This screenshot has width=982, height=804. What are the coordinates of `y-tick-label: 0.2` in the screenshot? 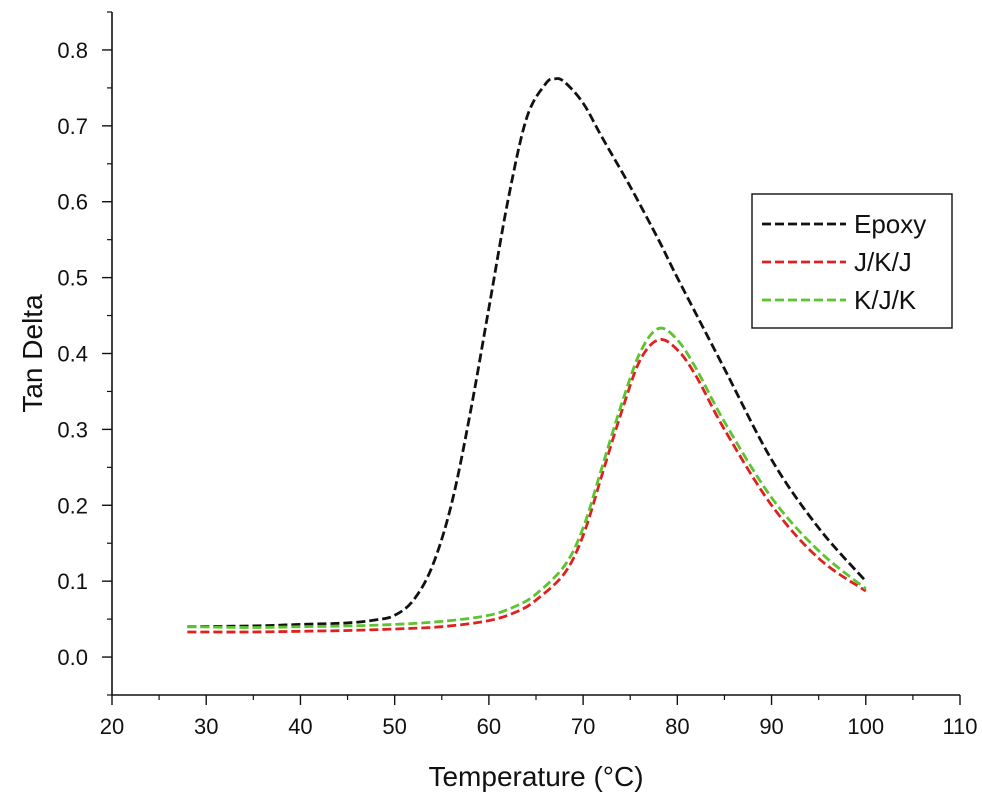 It's located at (72, 505).